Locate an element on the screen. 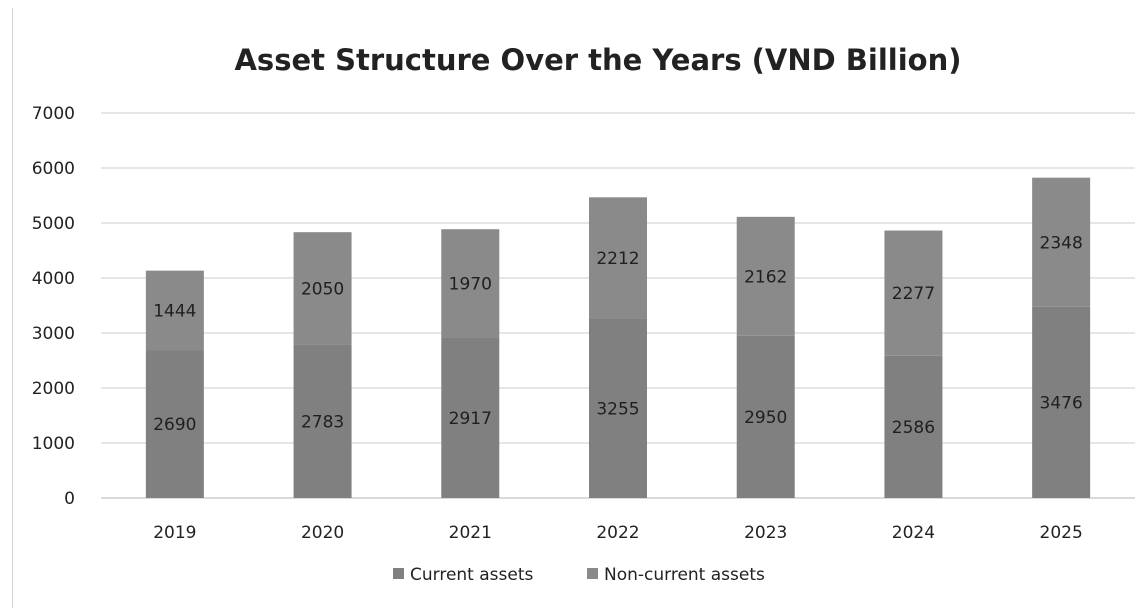  data-label: 2950 is located at coordinates (765, 418).